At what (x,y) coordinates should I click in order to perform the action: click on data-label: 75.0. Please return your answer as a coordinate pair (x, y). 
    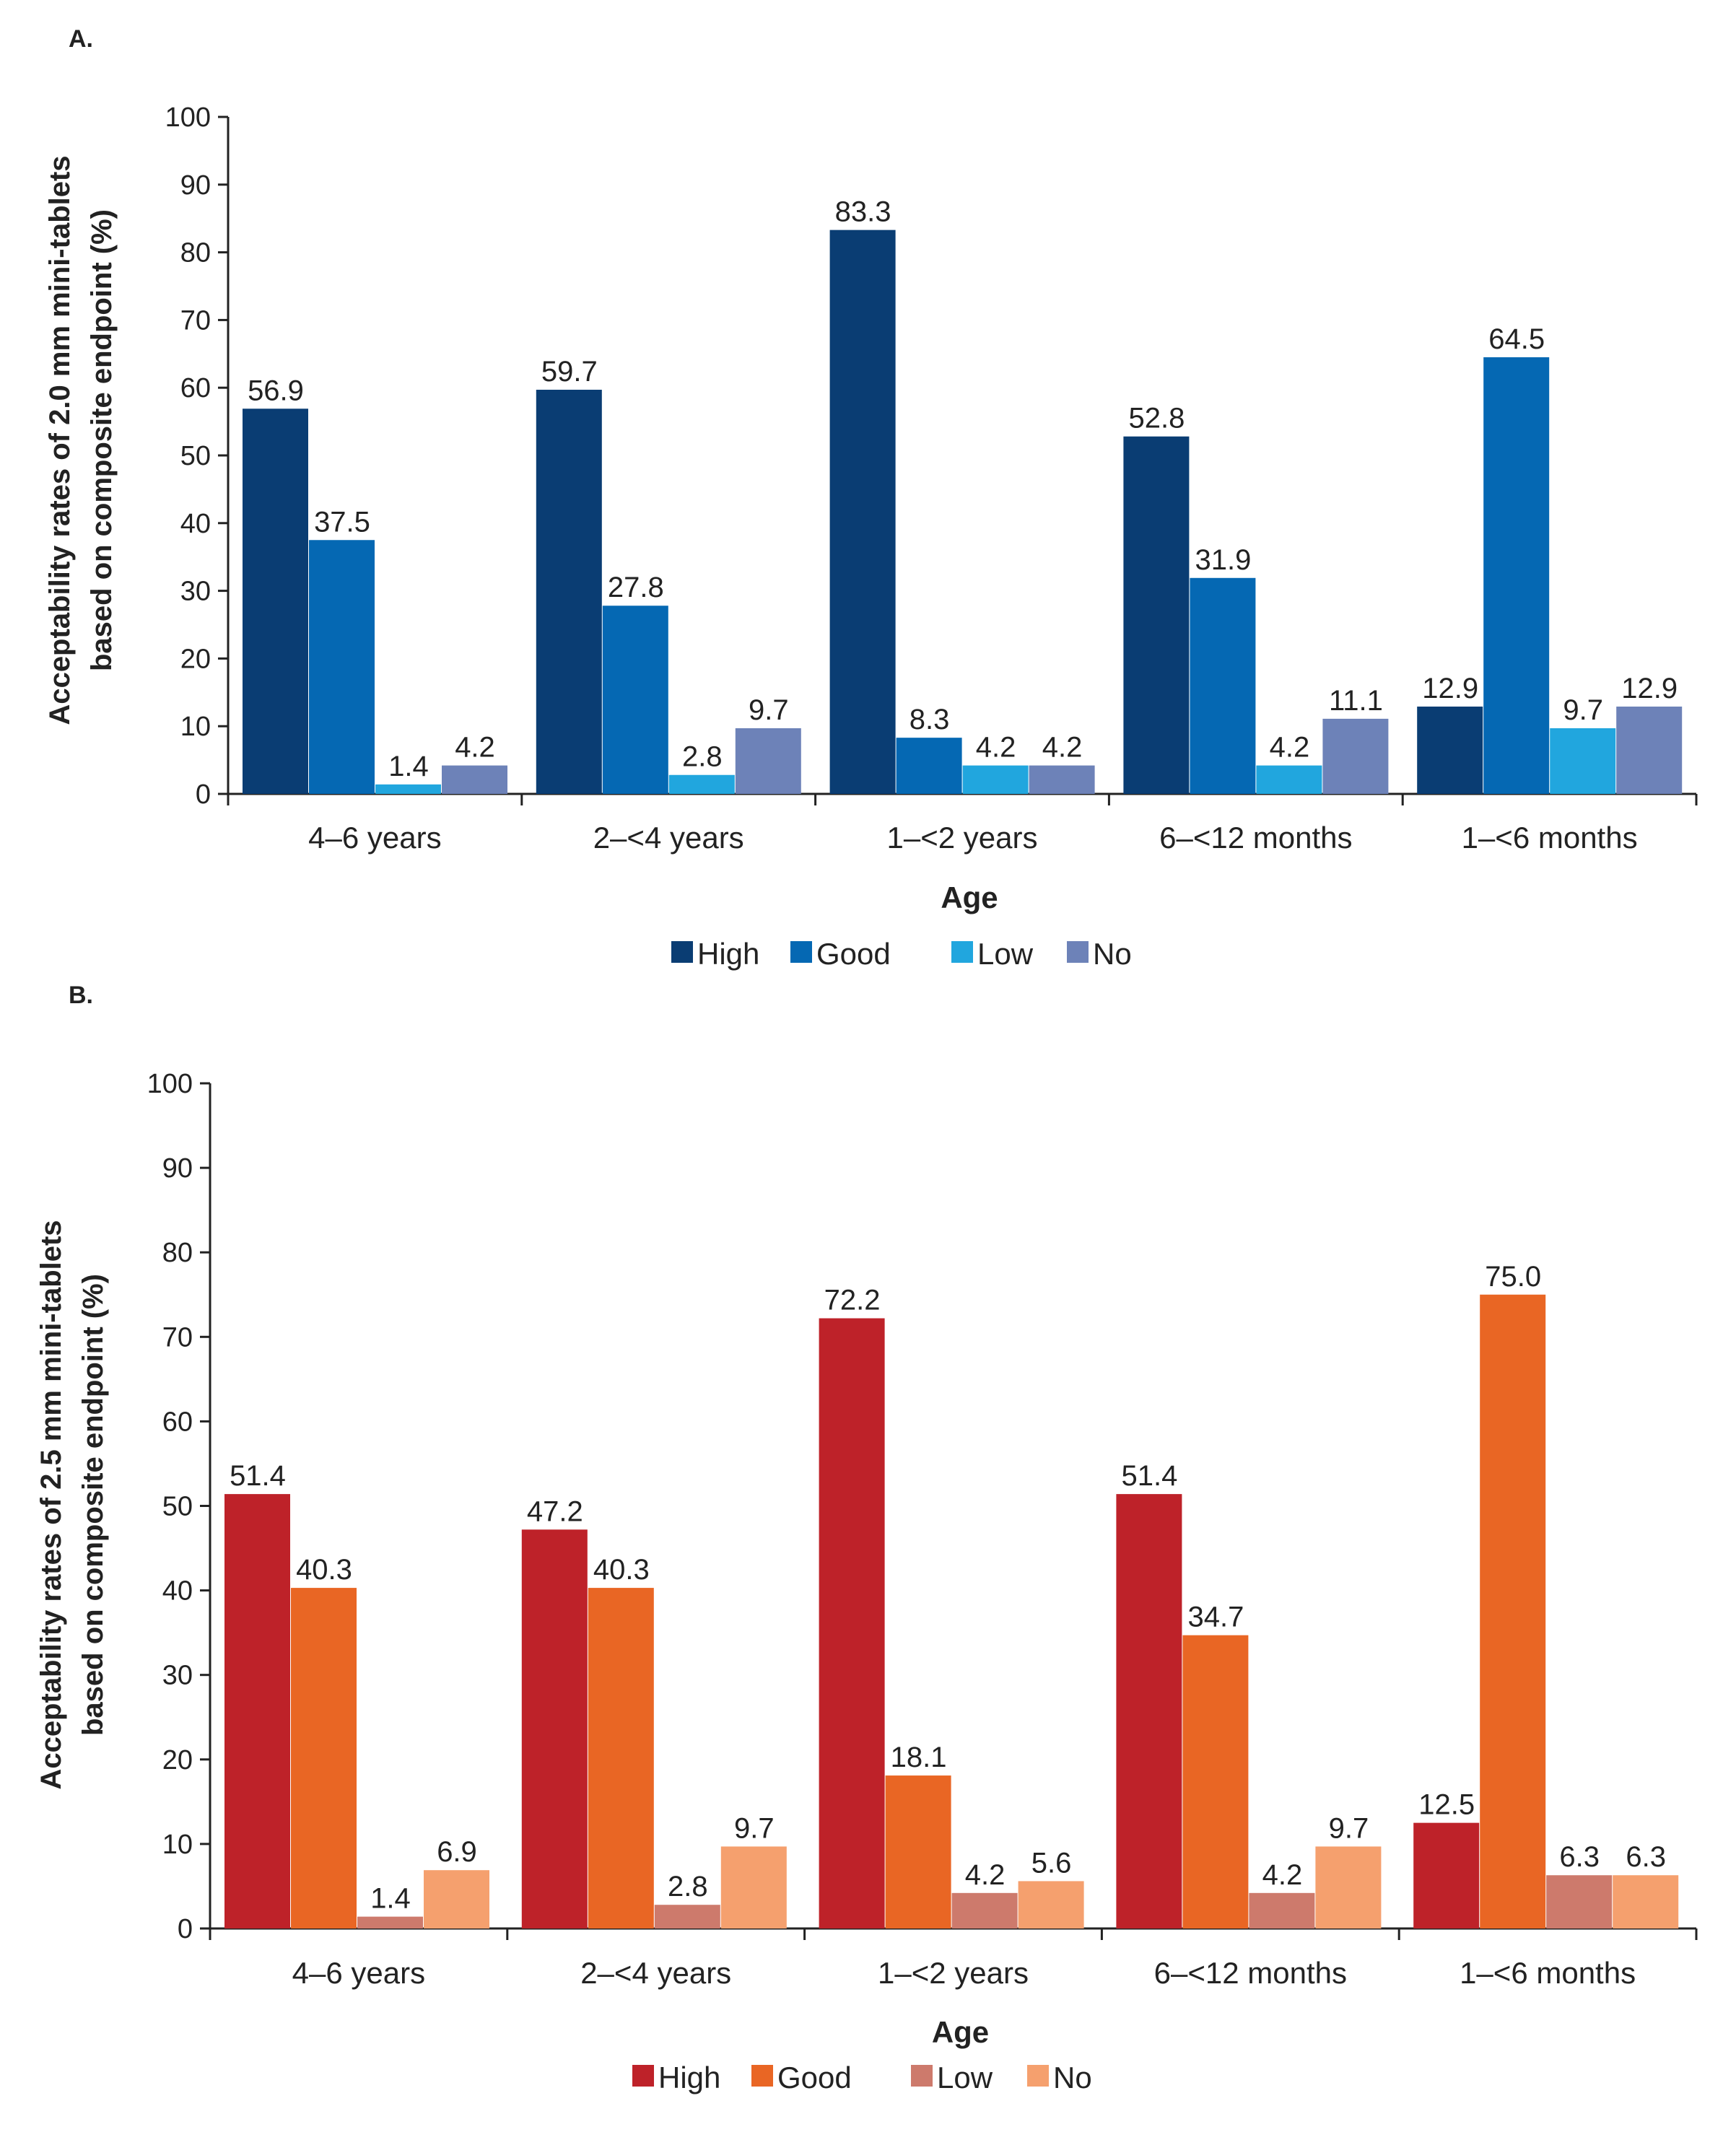
    Looking at the image, I should click on (1513, 1277).